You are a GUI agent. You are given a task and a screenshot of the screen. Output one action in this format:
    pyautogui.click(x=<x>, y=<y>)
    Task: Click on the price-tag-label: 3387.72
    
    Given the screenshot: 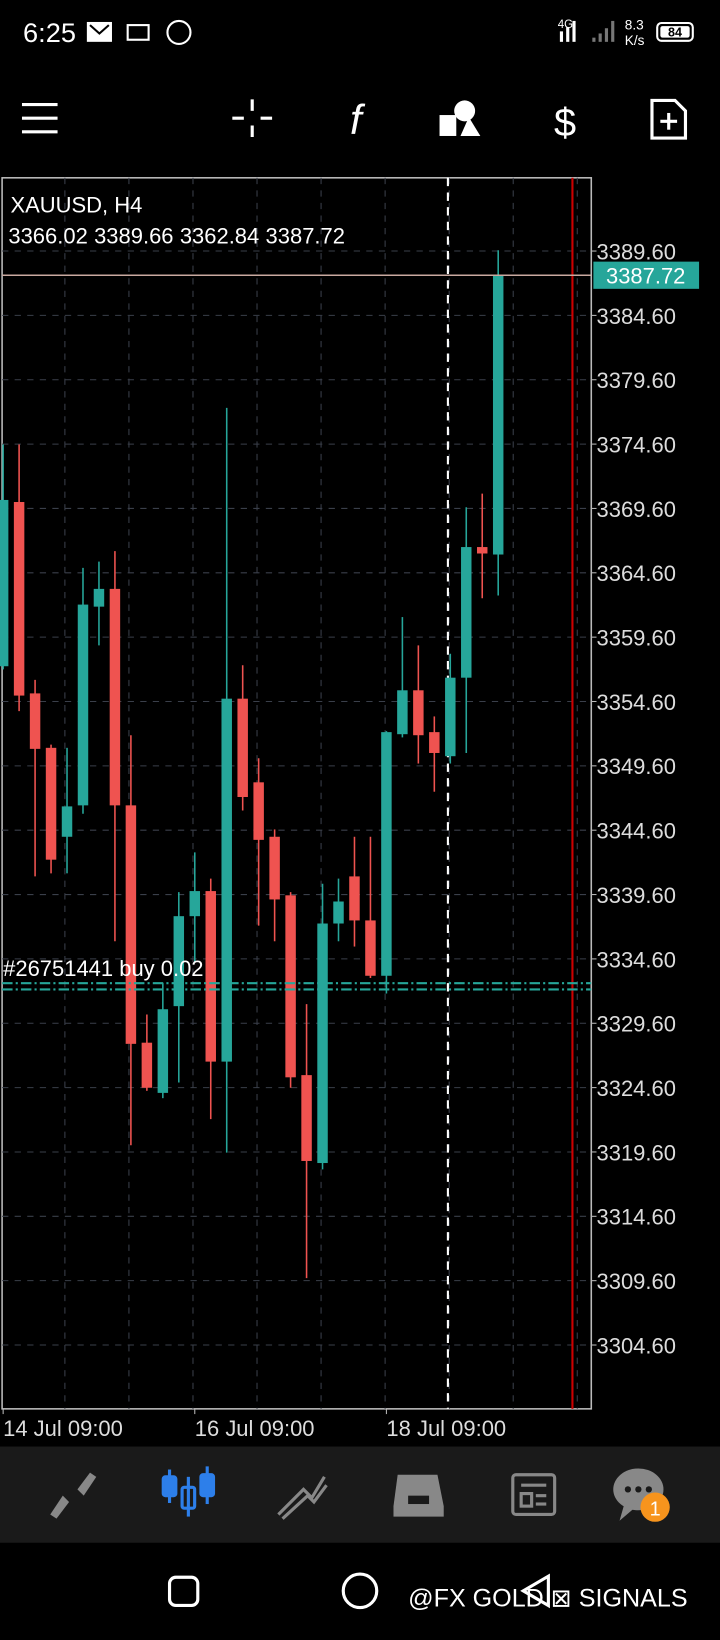 What is the action you would take?
    pyautogui.click(x=645, y=276)
    